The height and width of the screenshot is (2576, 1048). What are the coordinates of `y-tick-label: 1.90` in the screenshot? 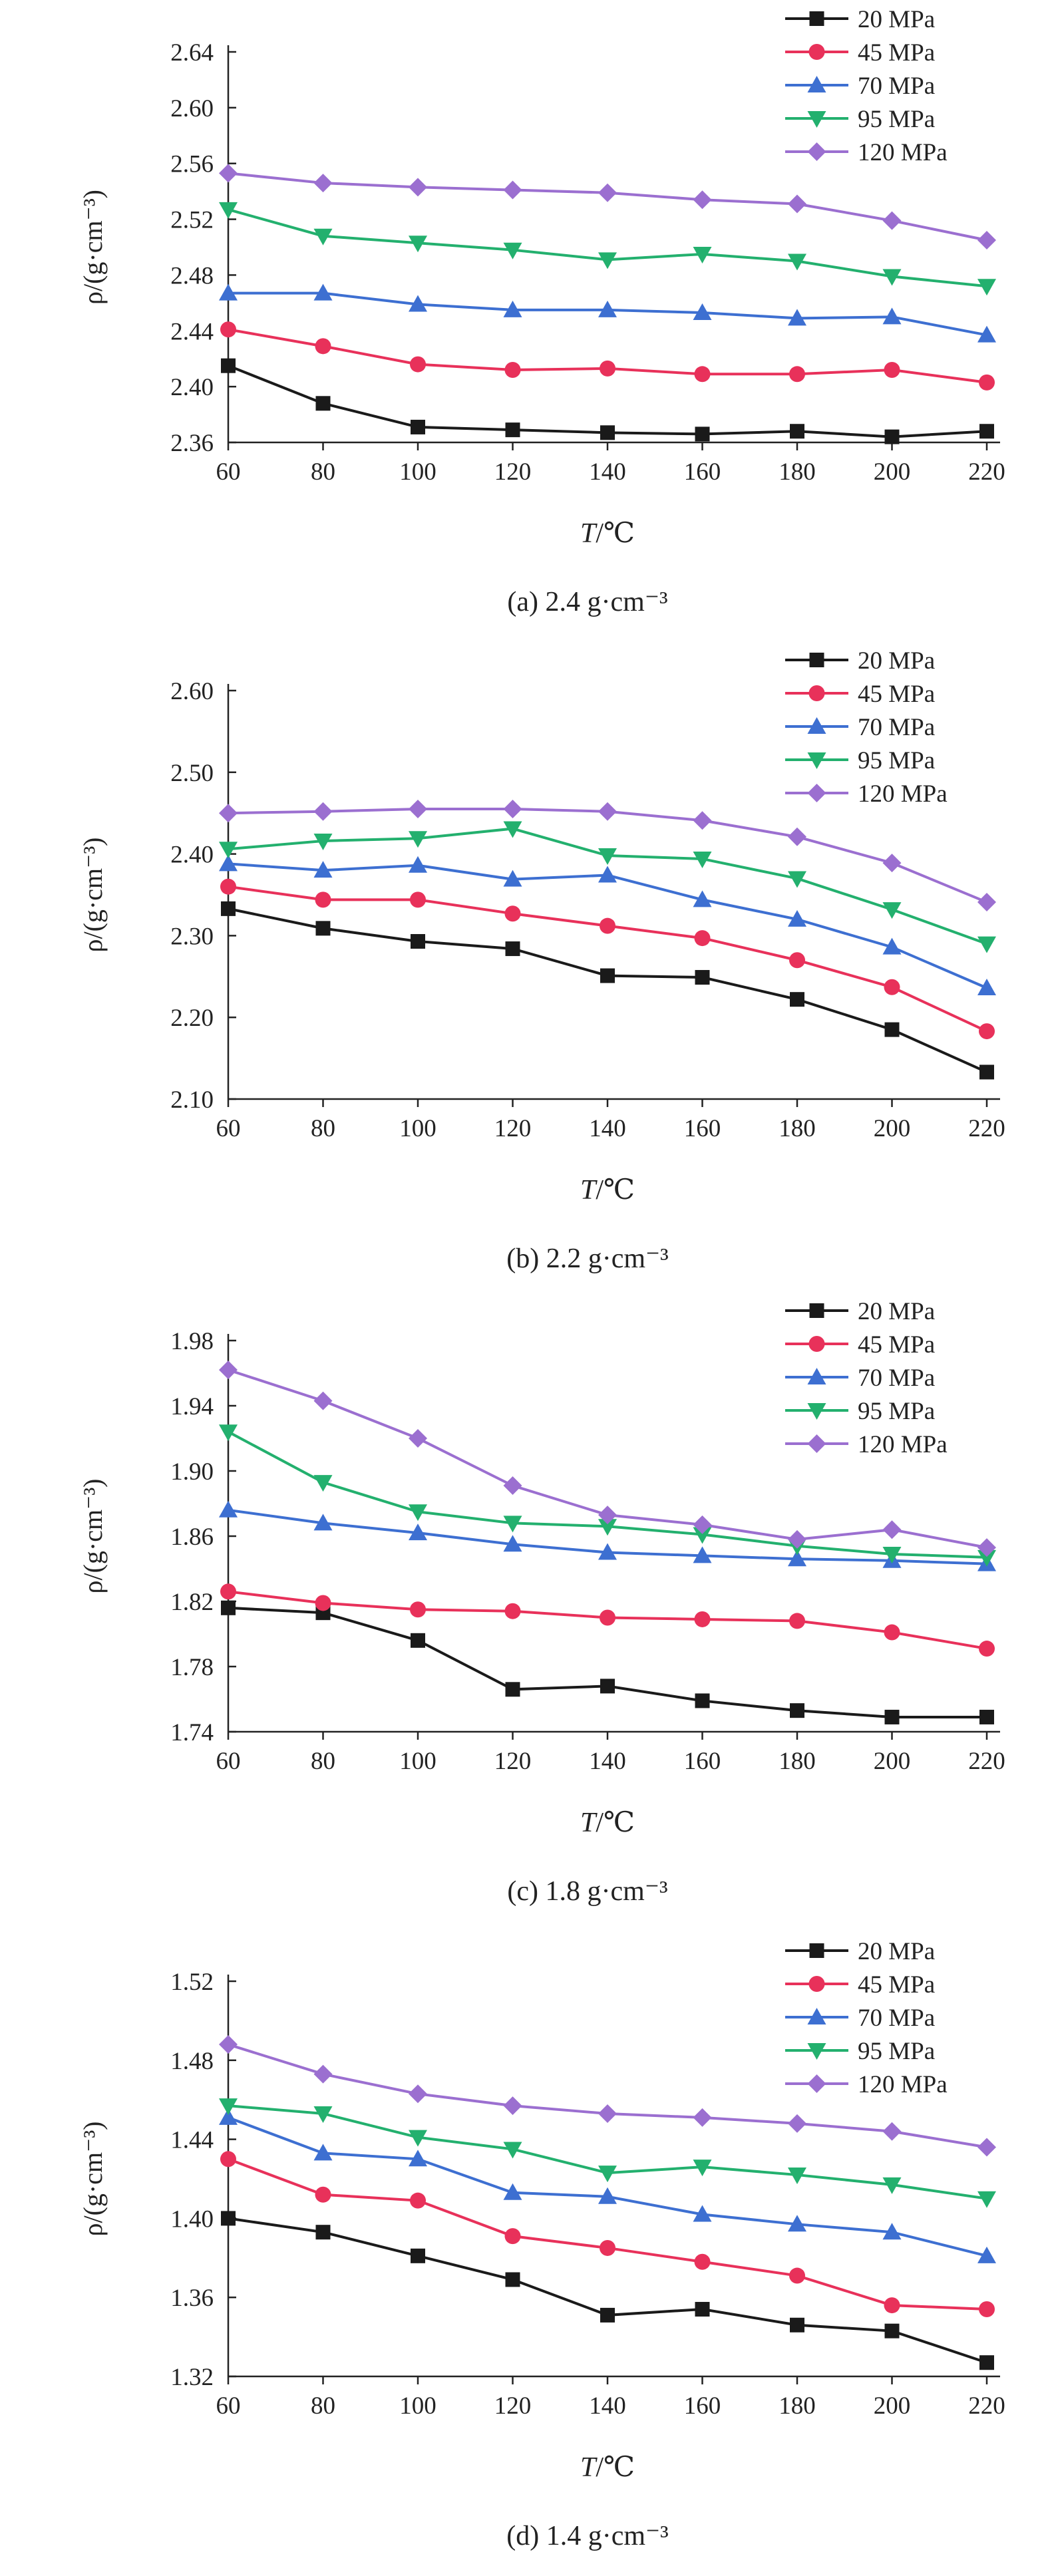 It's located at (192, 1472).